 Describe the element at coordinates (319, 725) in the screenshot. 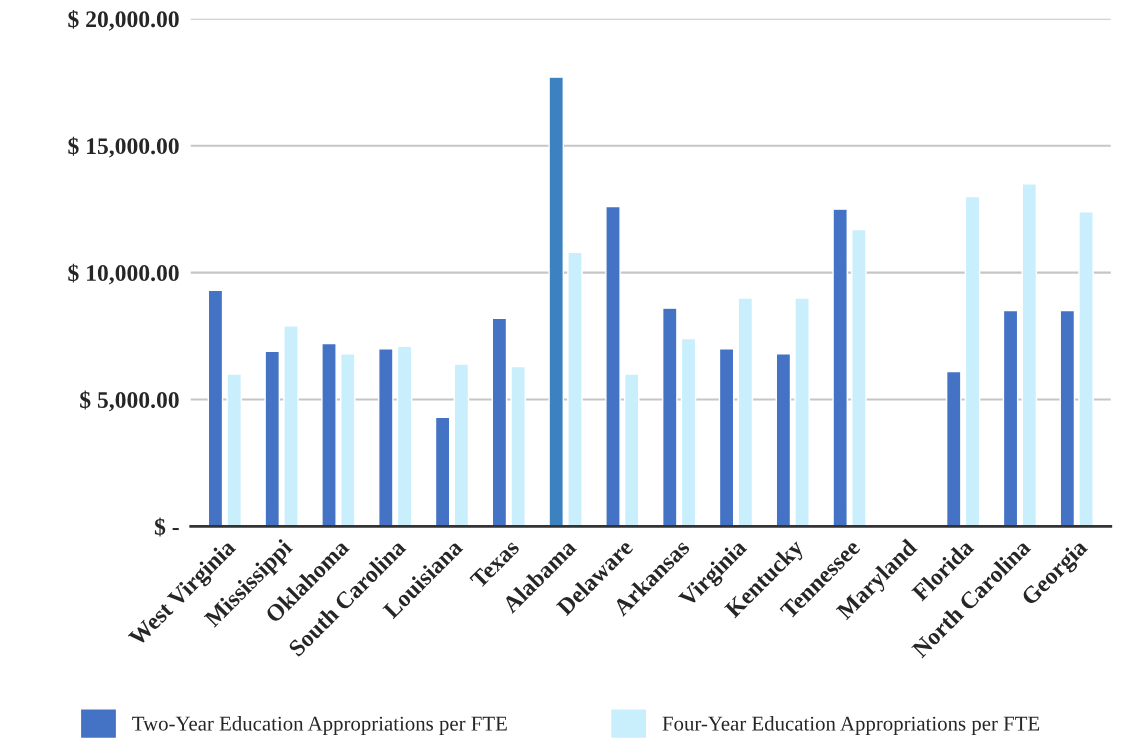

I see `legend-label: Two-Year Education Appropriations per FTE` at that location.